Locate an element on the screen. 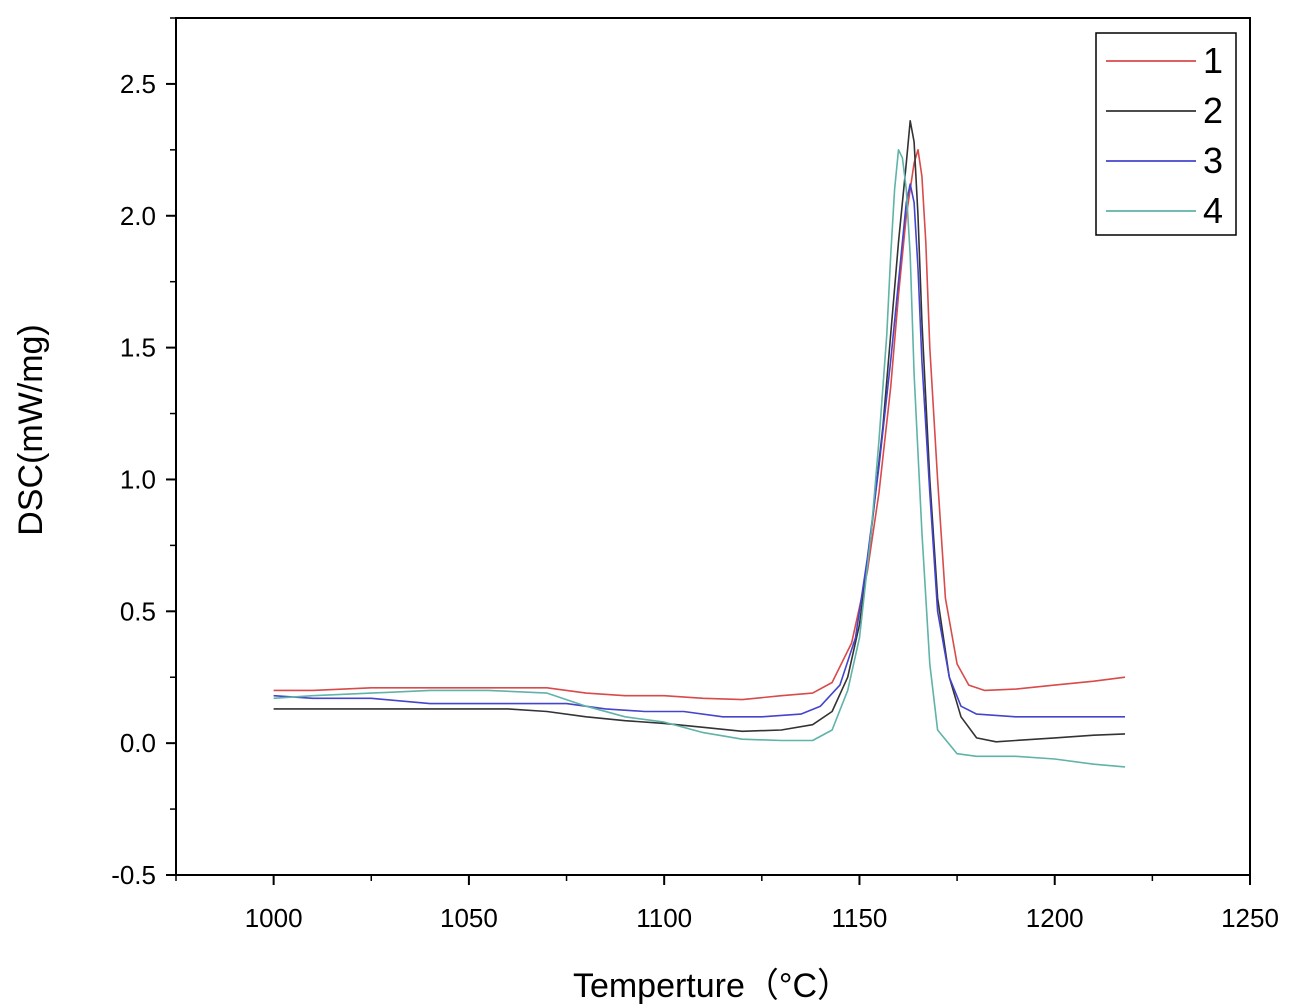 Image resolution: width=1291 pixels, height=1007 pixels. y-tick-label: 1.5 is located at coordinates (138, 348).